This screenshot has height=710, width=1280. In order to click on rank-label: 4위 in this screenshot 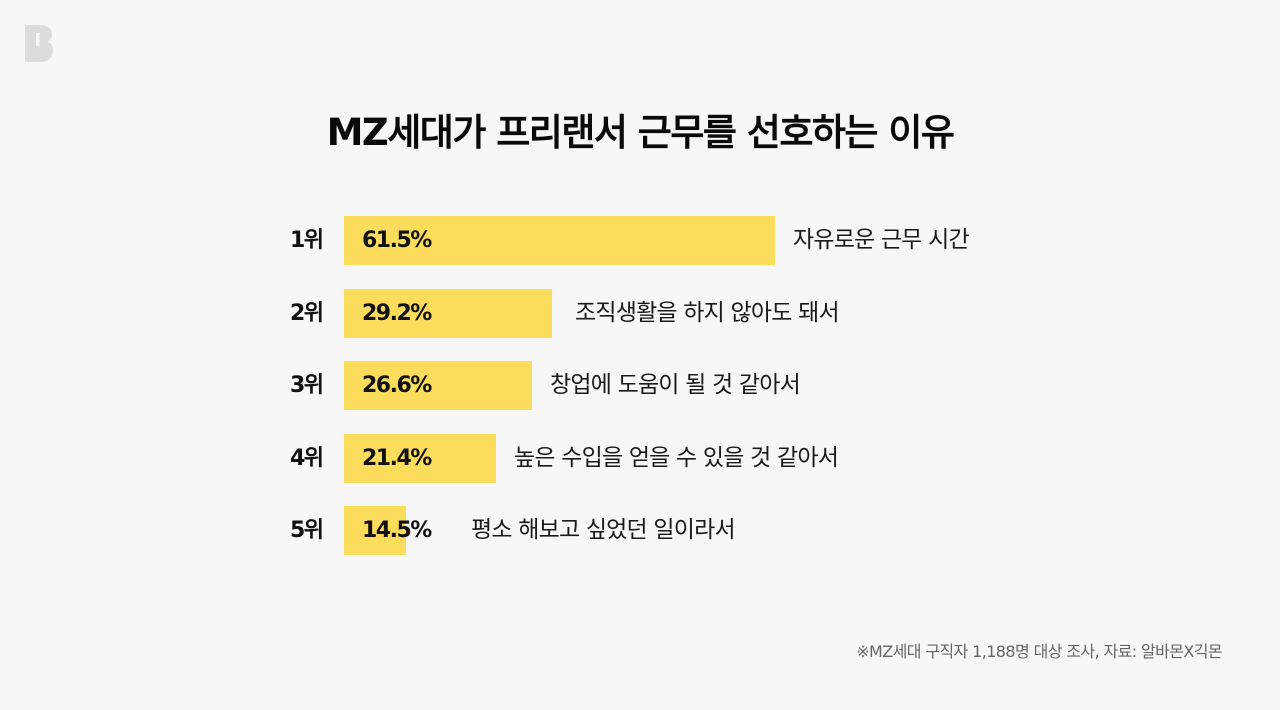, I will do `click(307, 458)`.